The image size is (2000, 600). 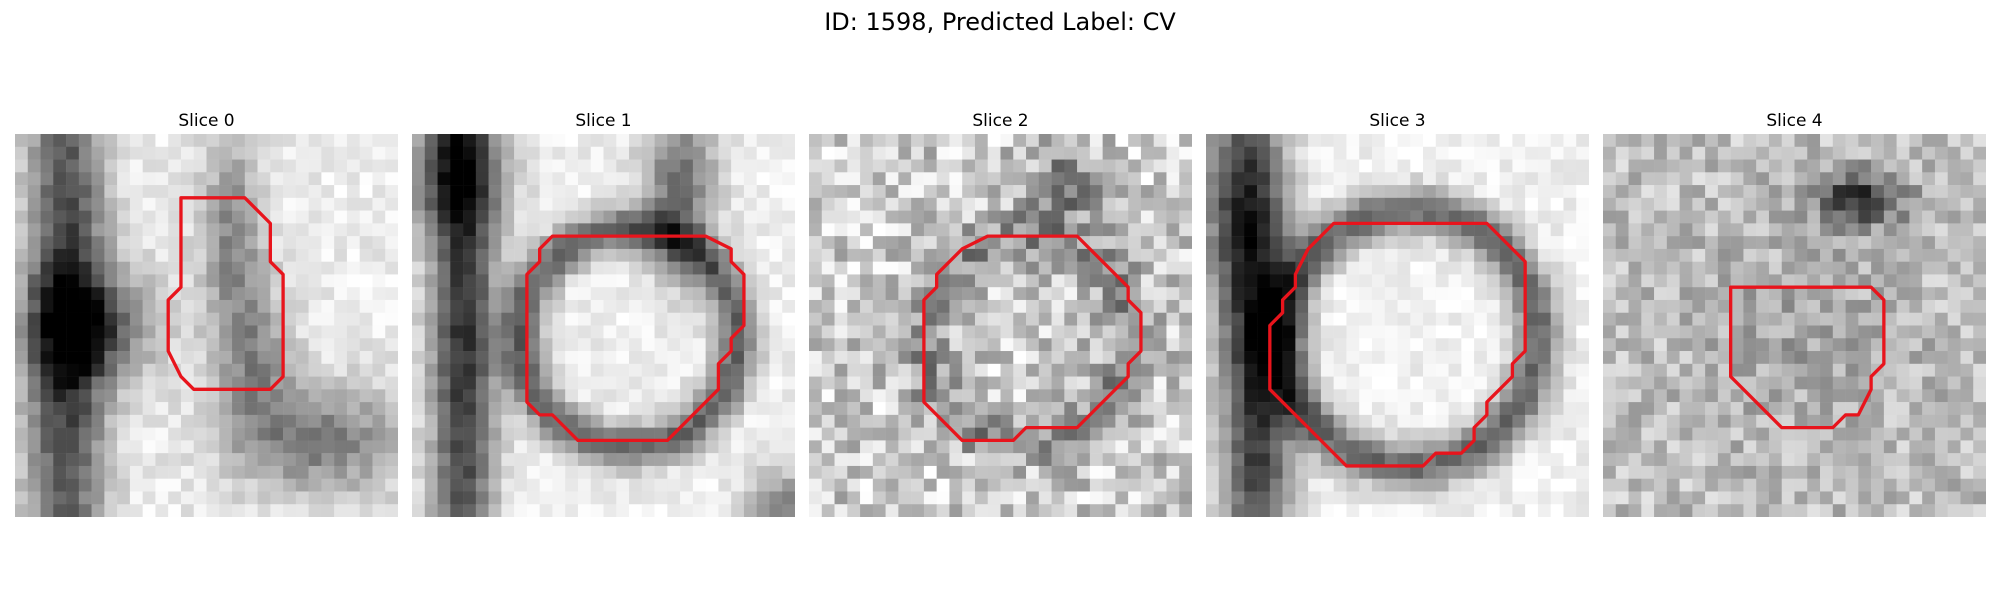 I want to click on slice-panel-2: Slice 2, so click(x=1000, y=312).